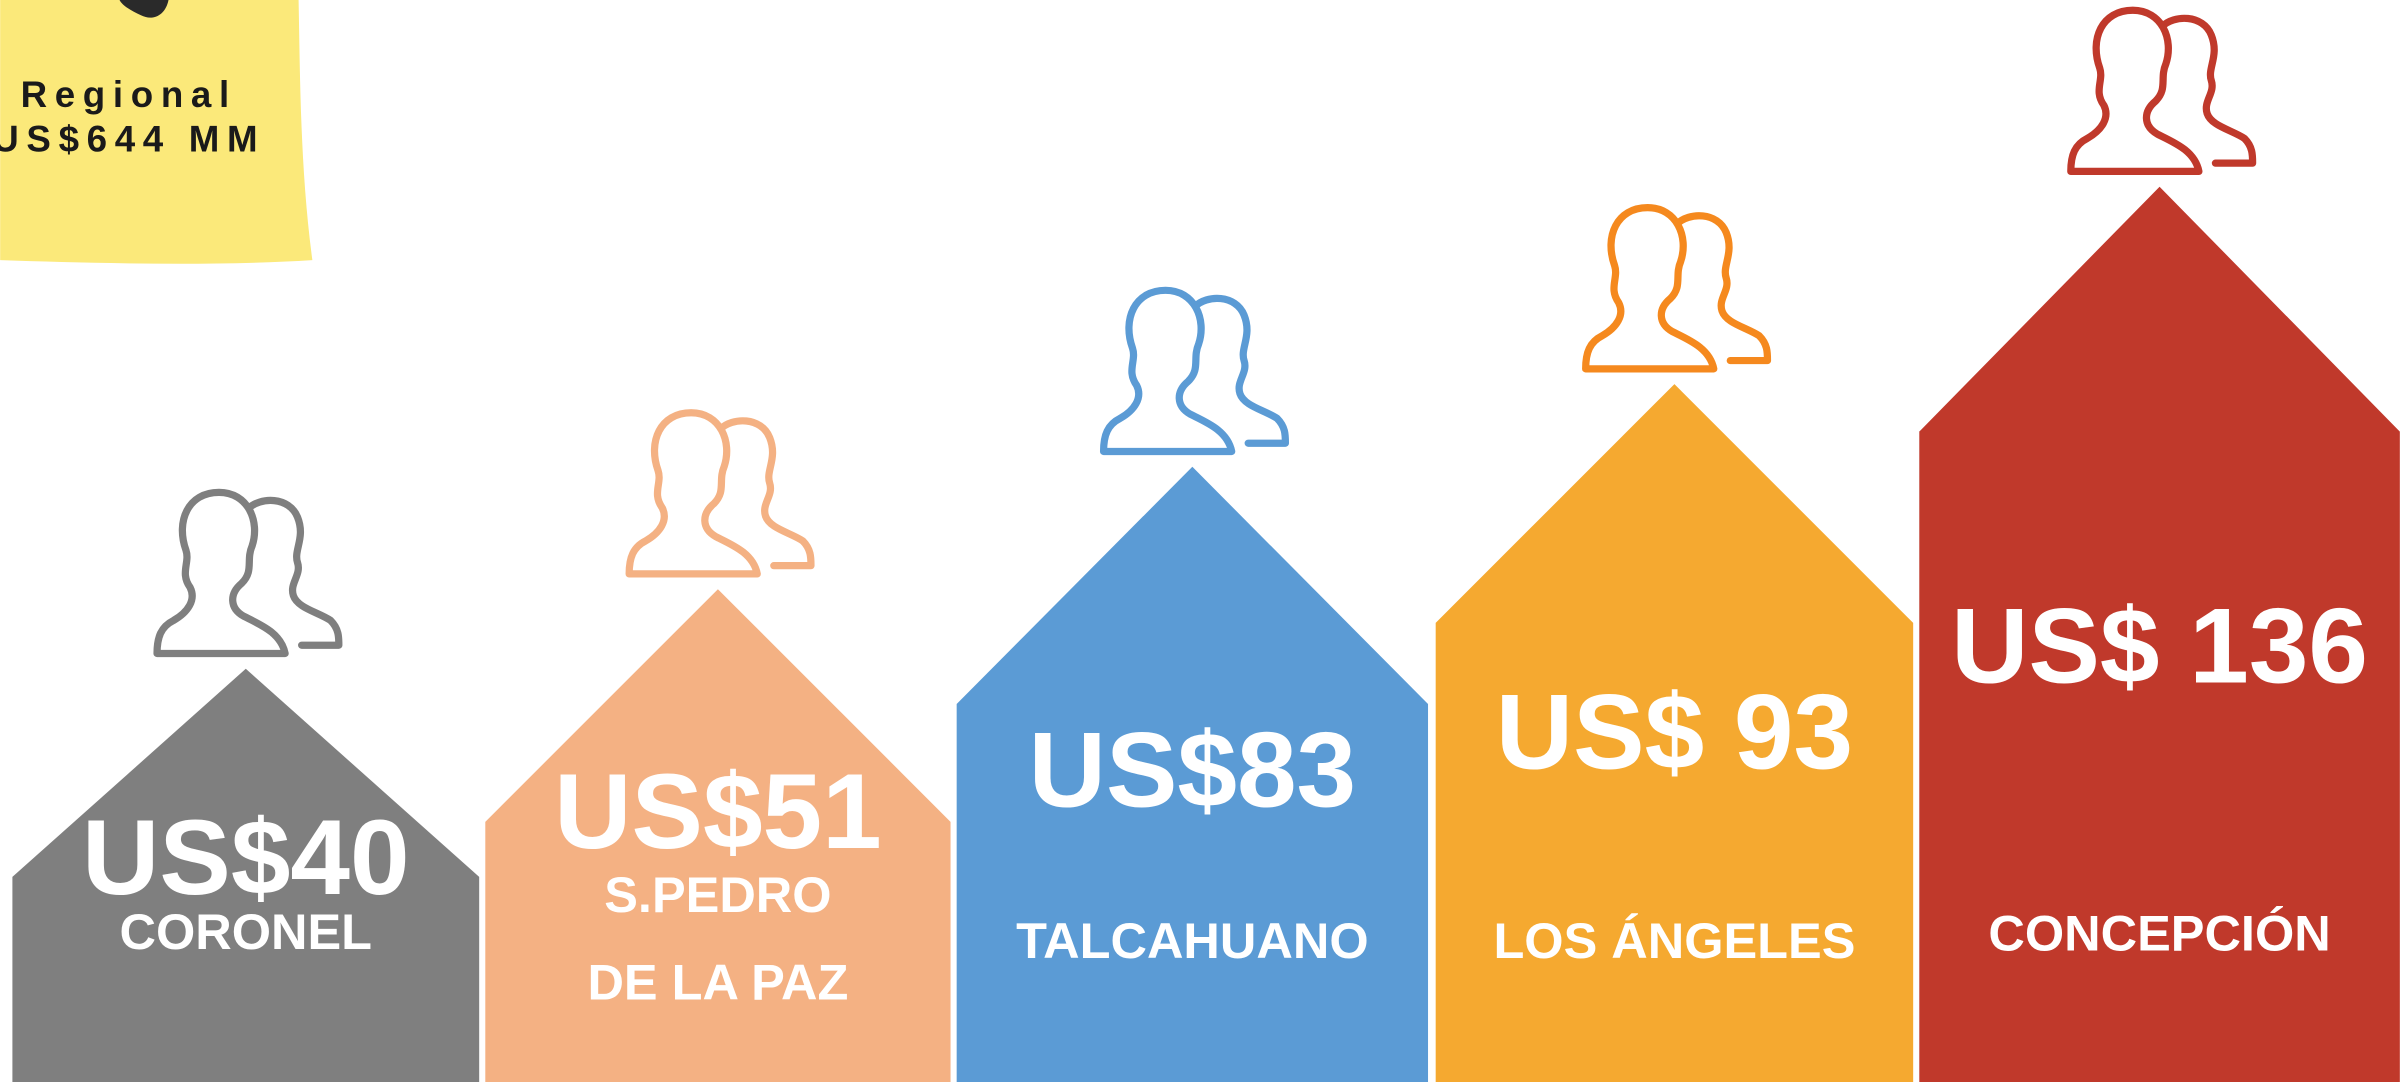 The width and height of the screenshot is (2400, 1082). I want to click on house-city: TALCAHUANO, so click(1192, 940).